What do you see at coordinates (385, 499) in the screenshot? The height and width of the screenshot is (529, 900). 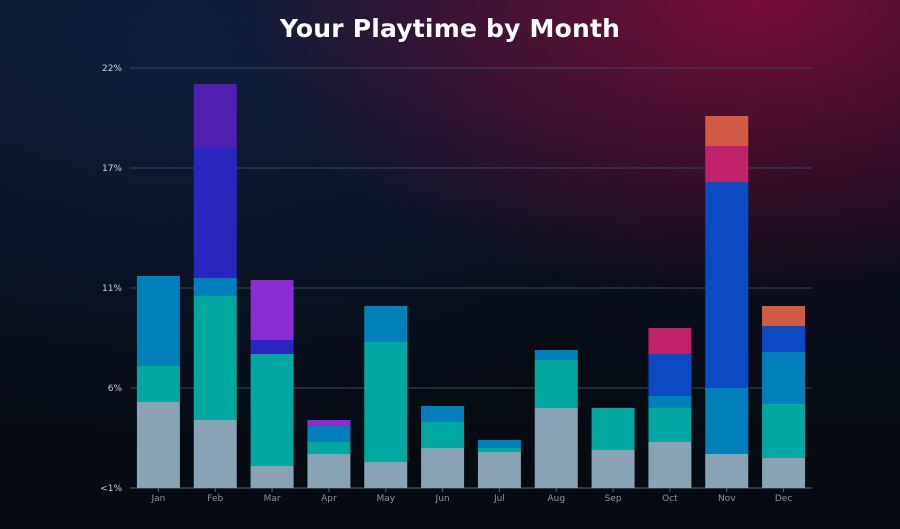 I see `x-tick-label: May` at bounding box center [385, 499].